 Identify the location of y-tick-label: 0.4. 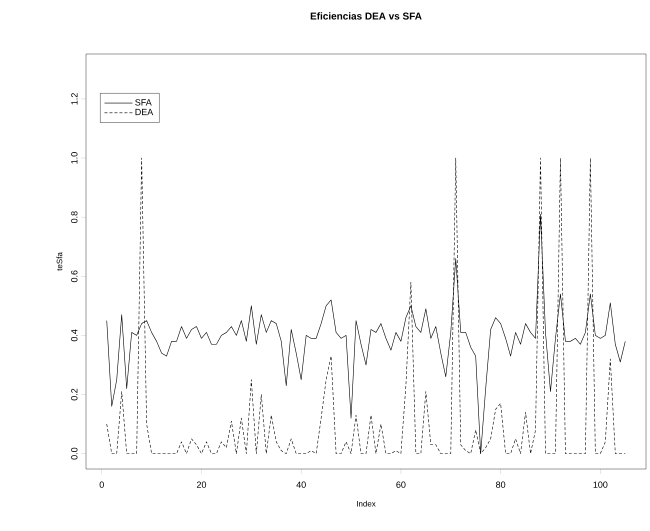
(74, 335).